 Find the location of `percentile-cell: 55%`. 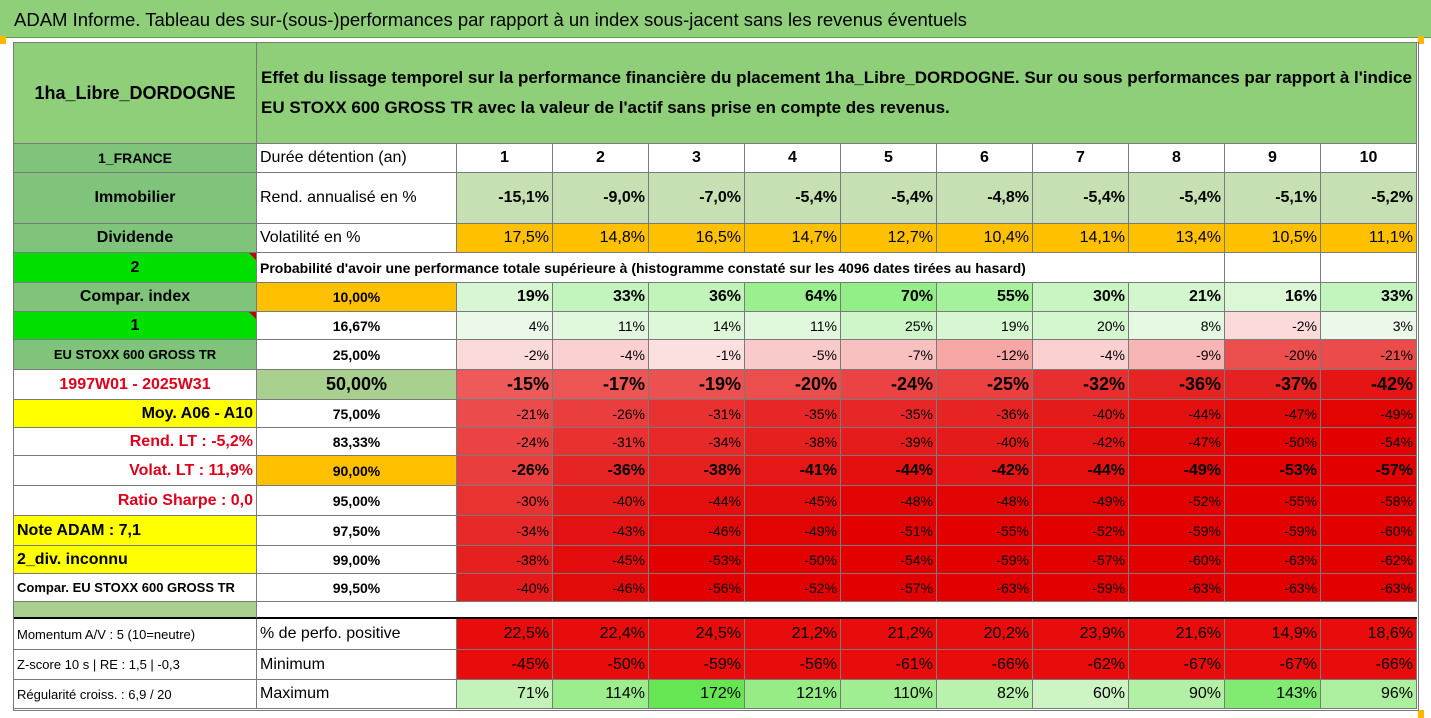

percentile-cell: 55% is located at coordinates (985, 297).